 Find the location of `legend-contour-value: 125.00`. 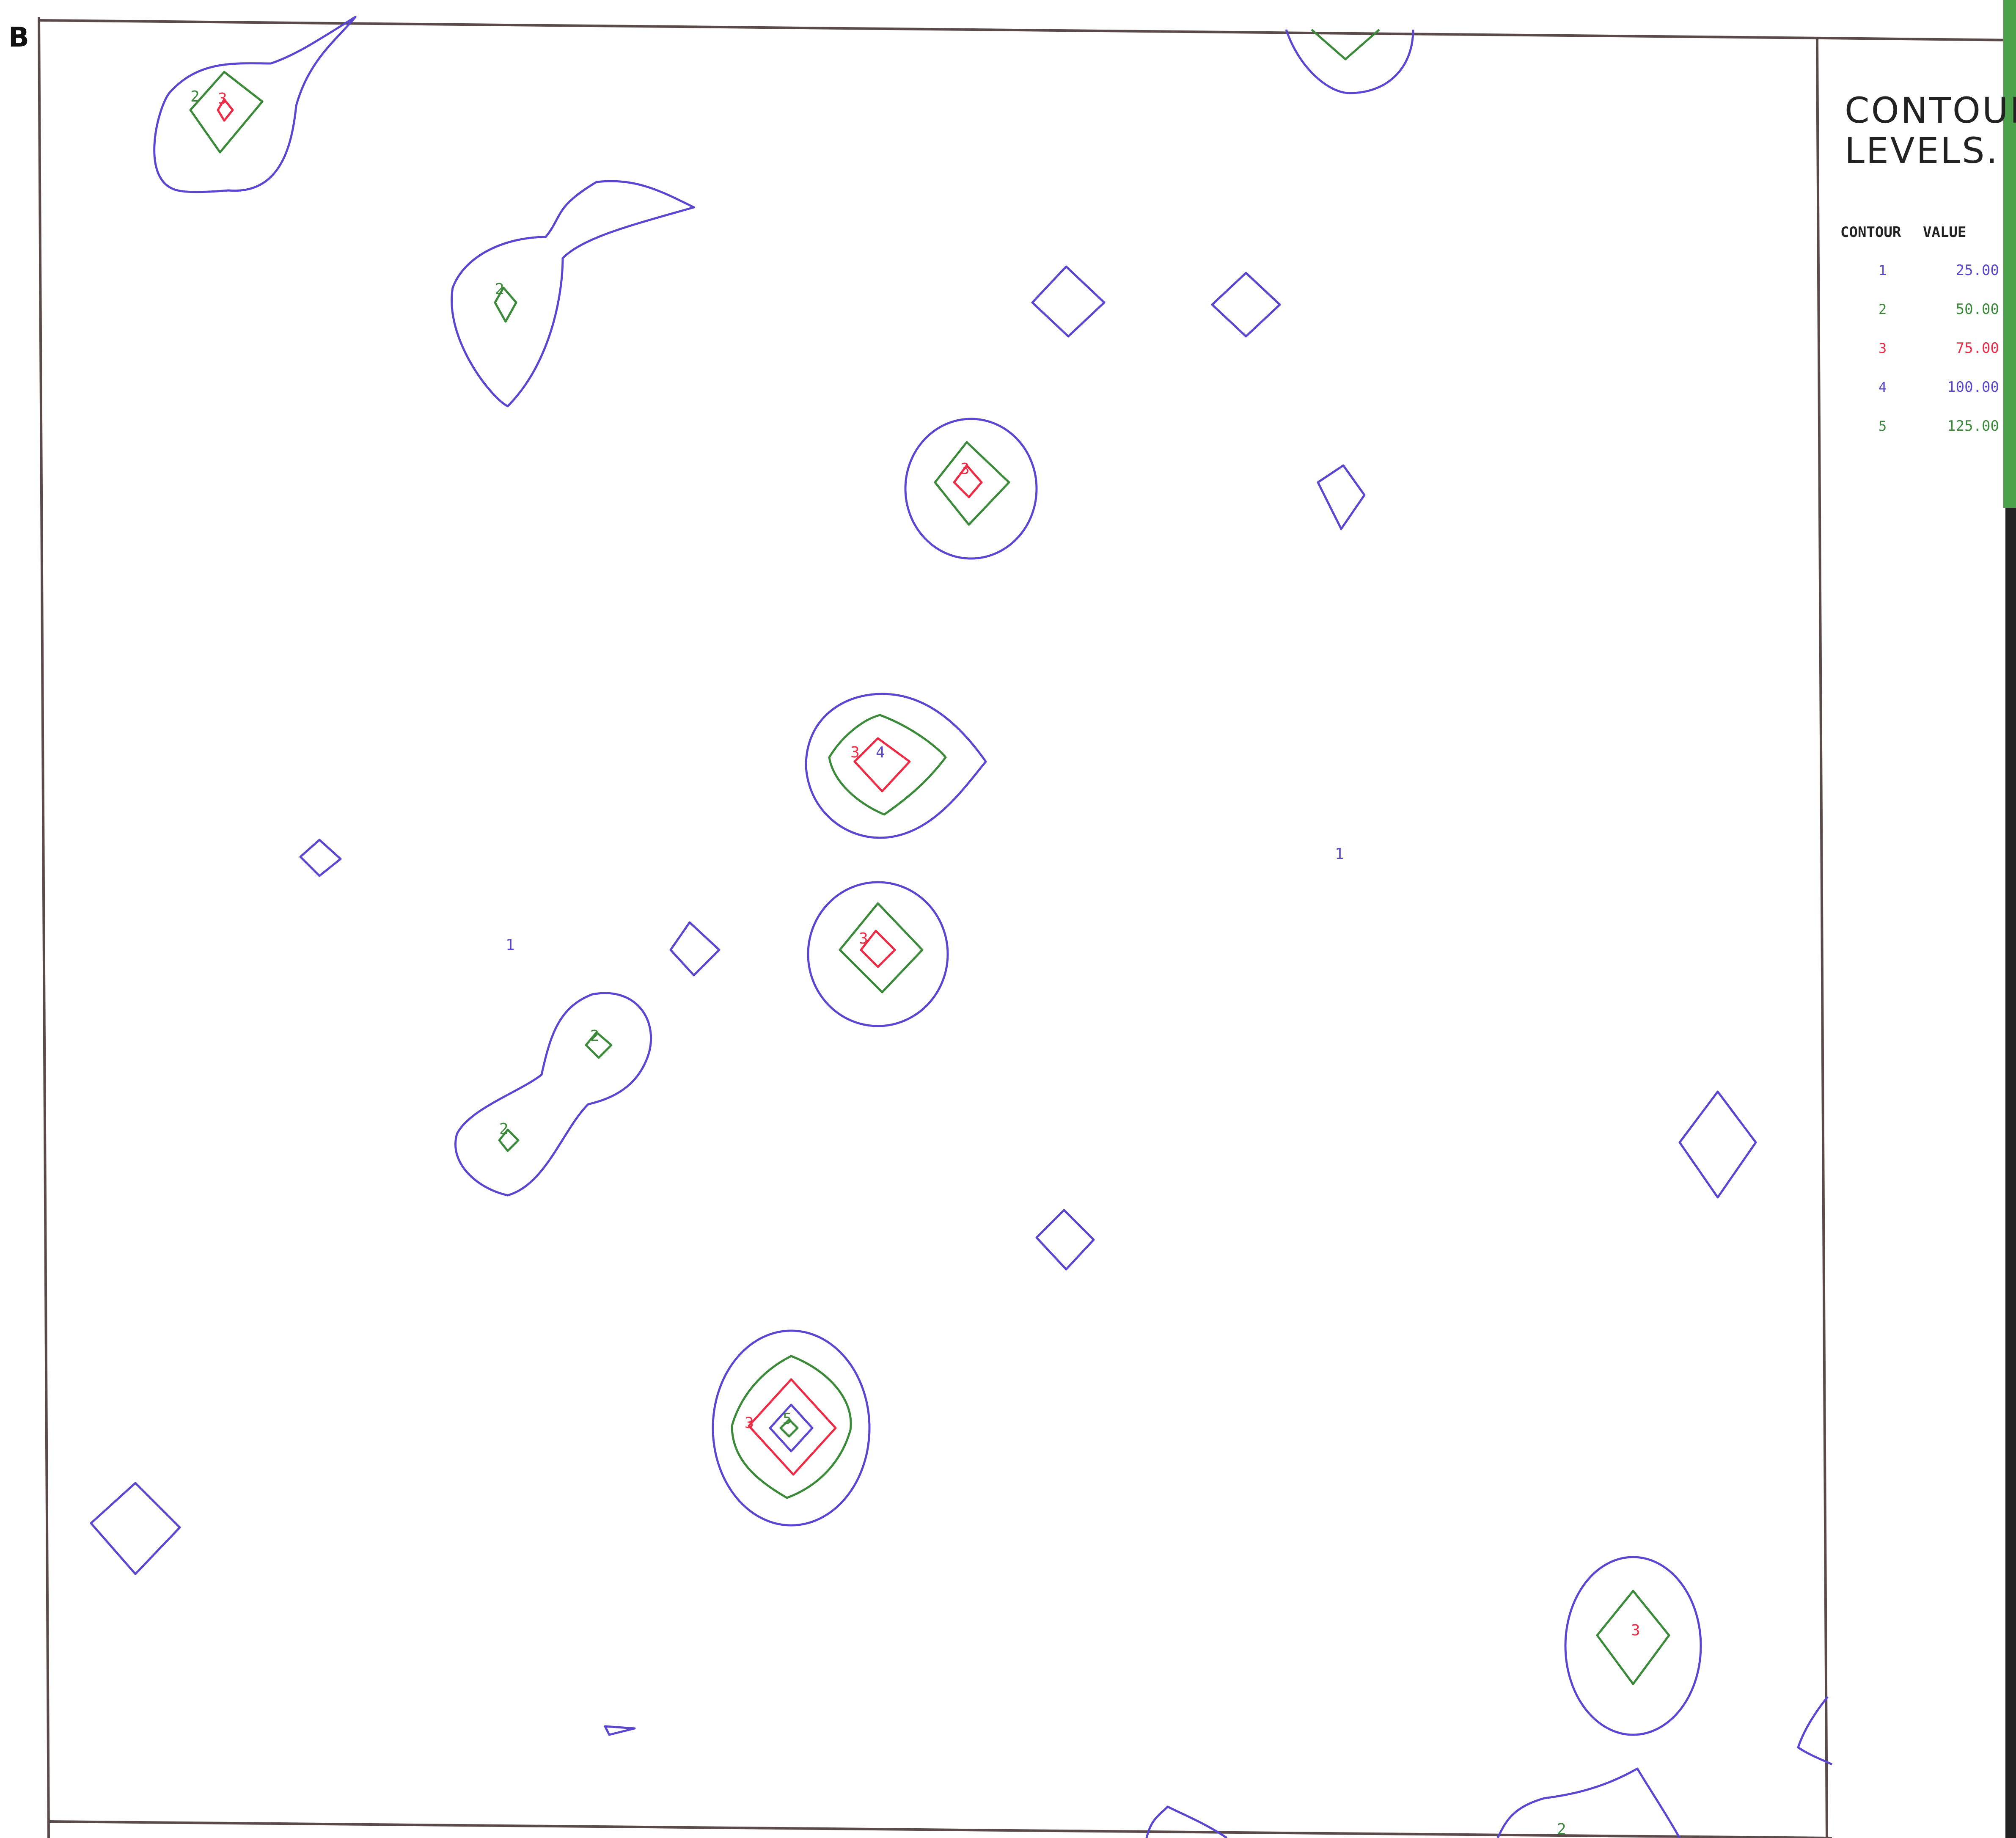

legend-contour-value: 125.00 is located at coordinates (1973, 426).